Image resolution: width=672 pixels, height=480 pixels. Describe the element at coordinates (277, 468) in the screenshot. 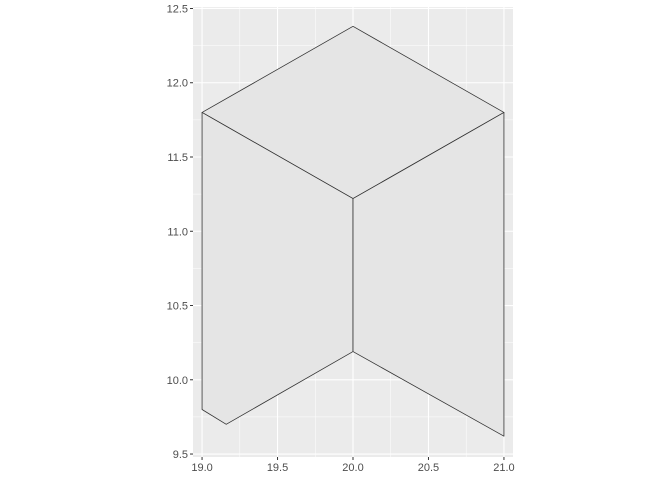

I see `x-tick-label: 19.5` at that location.